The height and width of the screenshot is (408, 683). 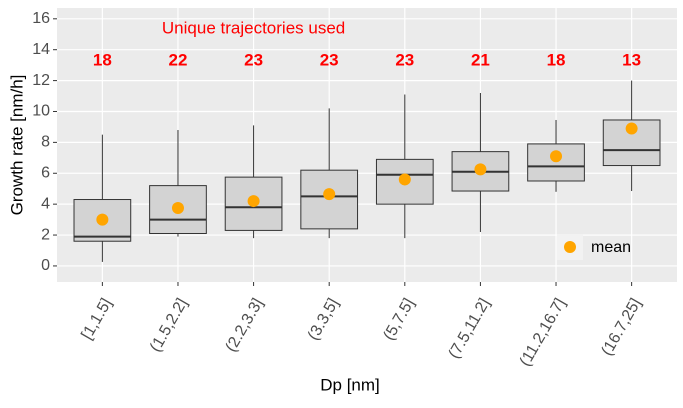 What do you see at coordinates (253, 27) in the screenshot?
I see `annotation: Unique trajectories used` at bounding box center [253, 27].